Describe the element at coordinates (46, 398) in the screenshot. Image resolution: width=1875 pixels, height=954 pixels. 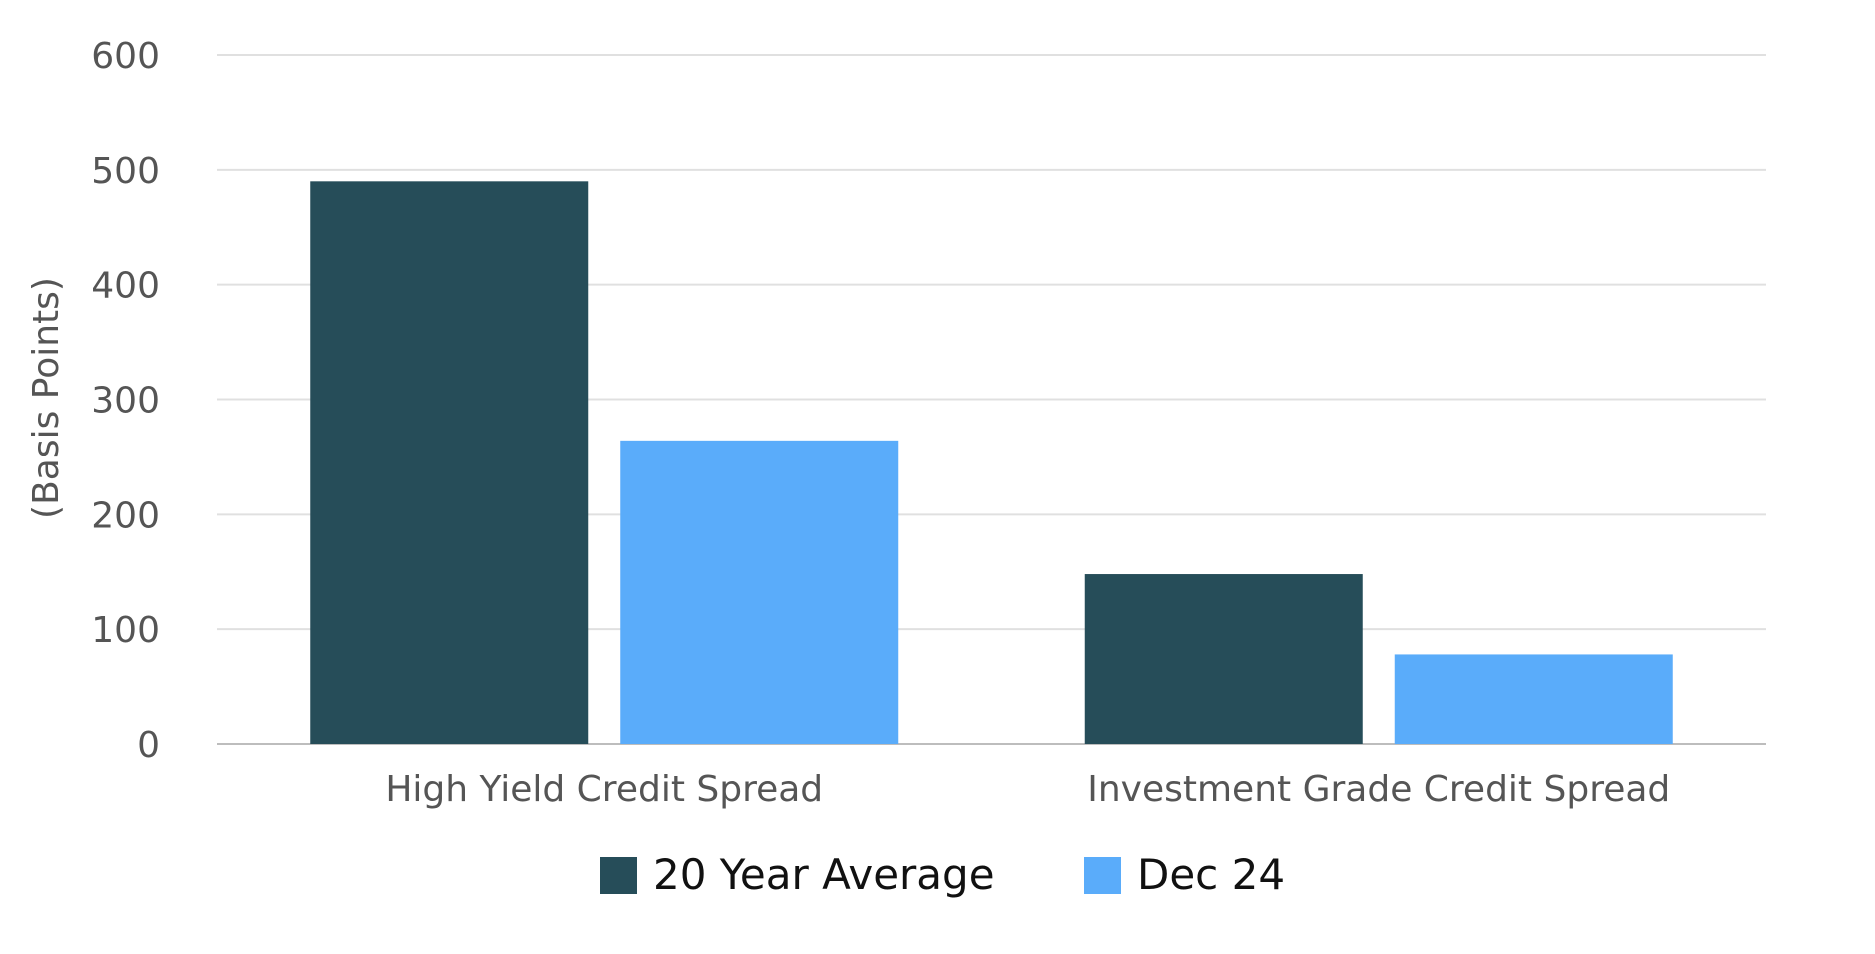
I see `y-axis-title: (Basis Points)` at that location.